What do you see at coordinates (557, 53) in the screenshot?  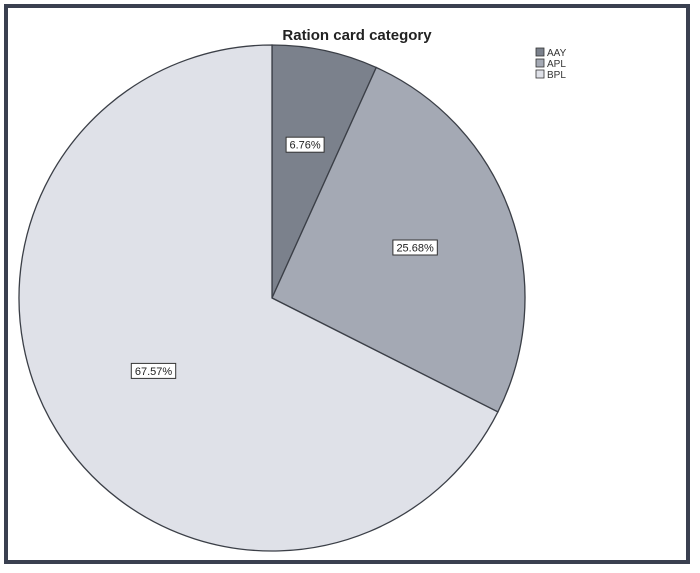 I see `legend-label-aay: AAY` at bounding box center [557, 53].